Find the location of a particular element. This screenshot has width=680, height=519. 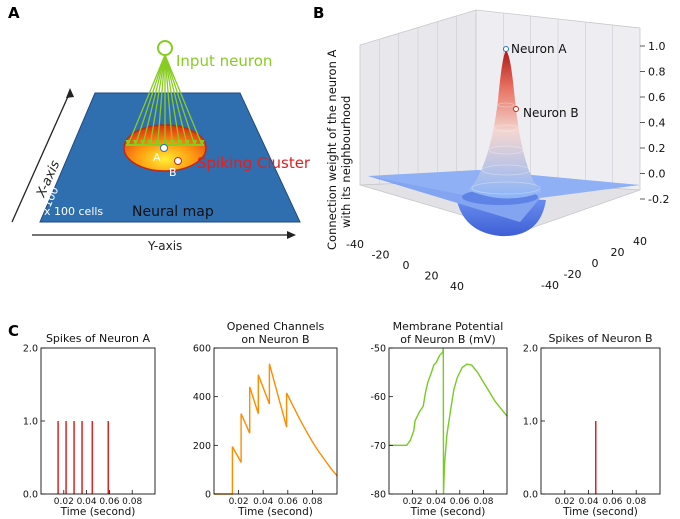

neural-map-label: Neural map is located at coordinates (173, 212).